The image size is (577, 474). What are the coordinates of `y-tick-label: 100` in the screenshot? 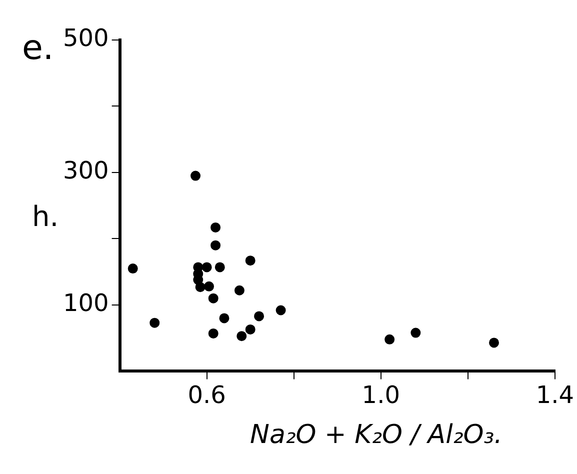 It's located at (85, 303).